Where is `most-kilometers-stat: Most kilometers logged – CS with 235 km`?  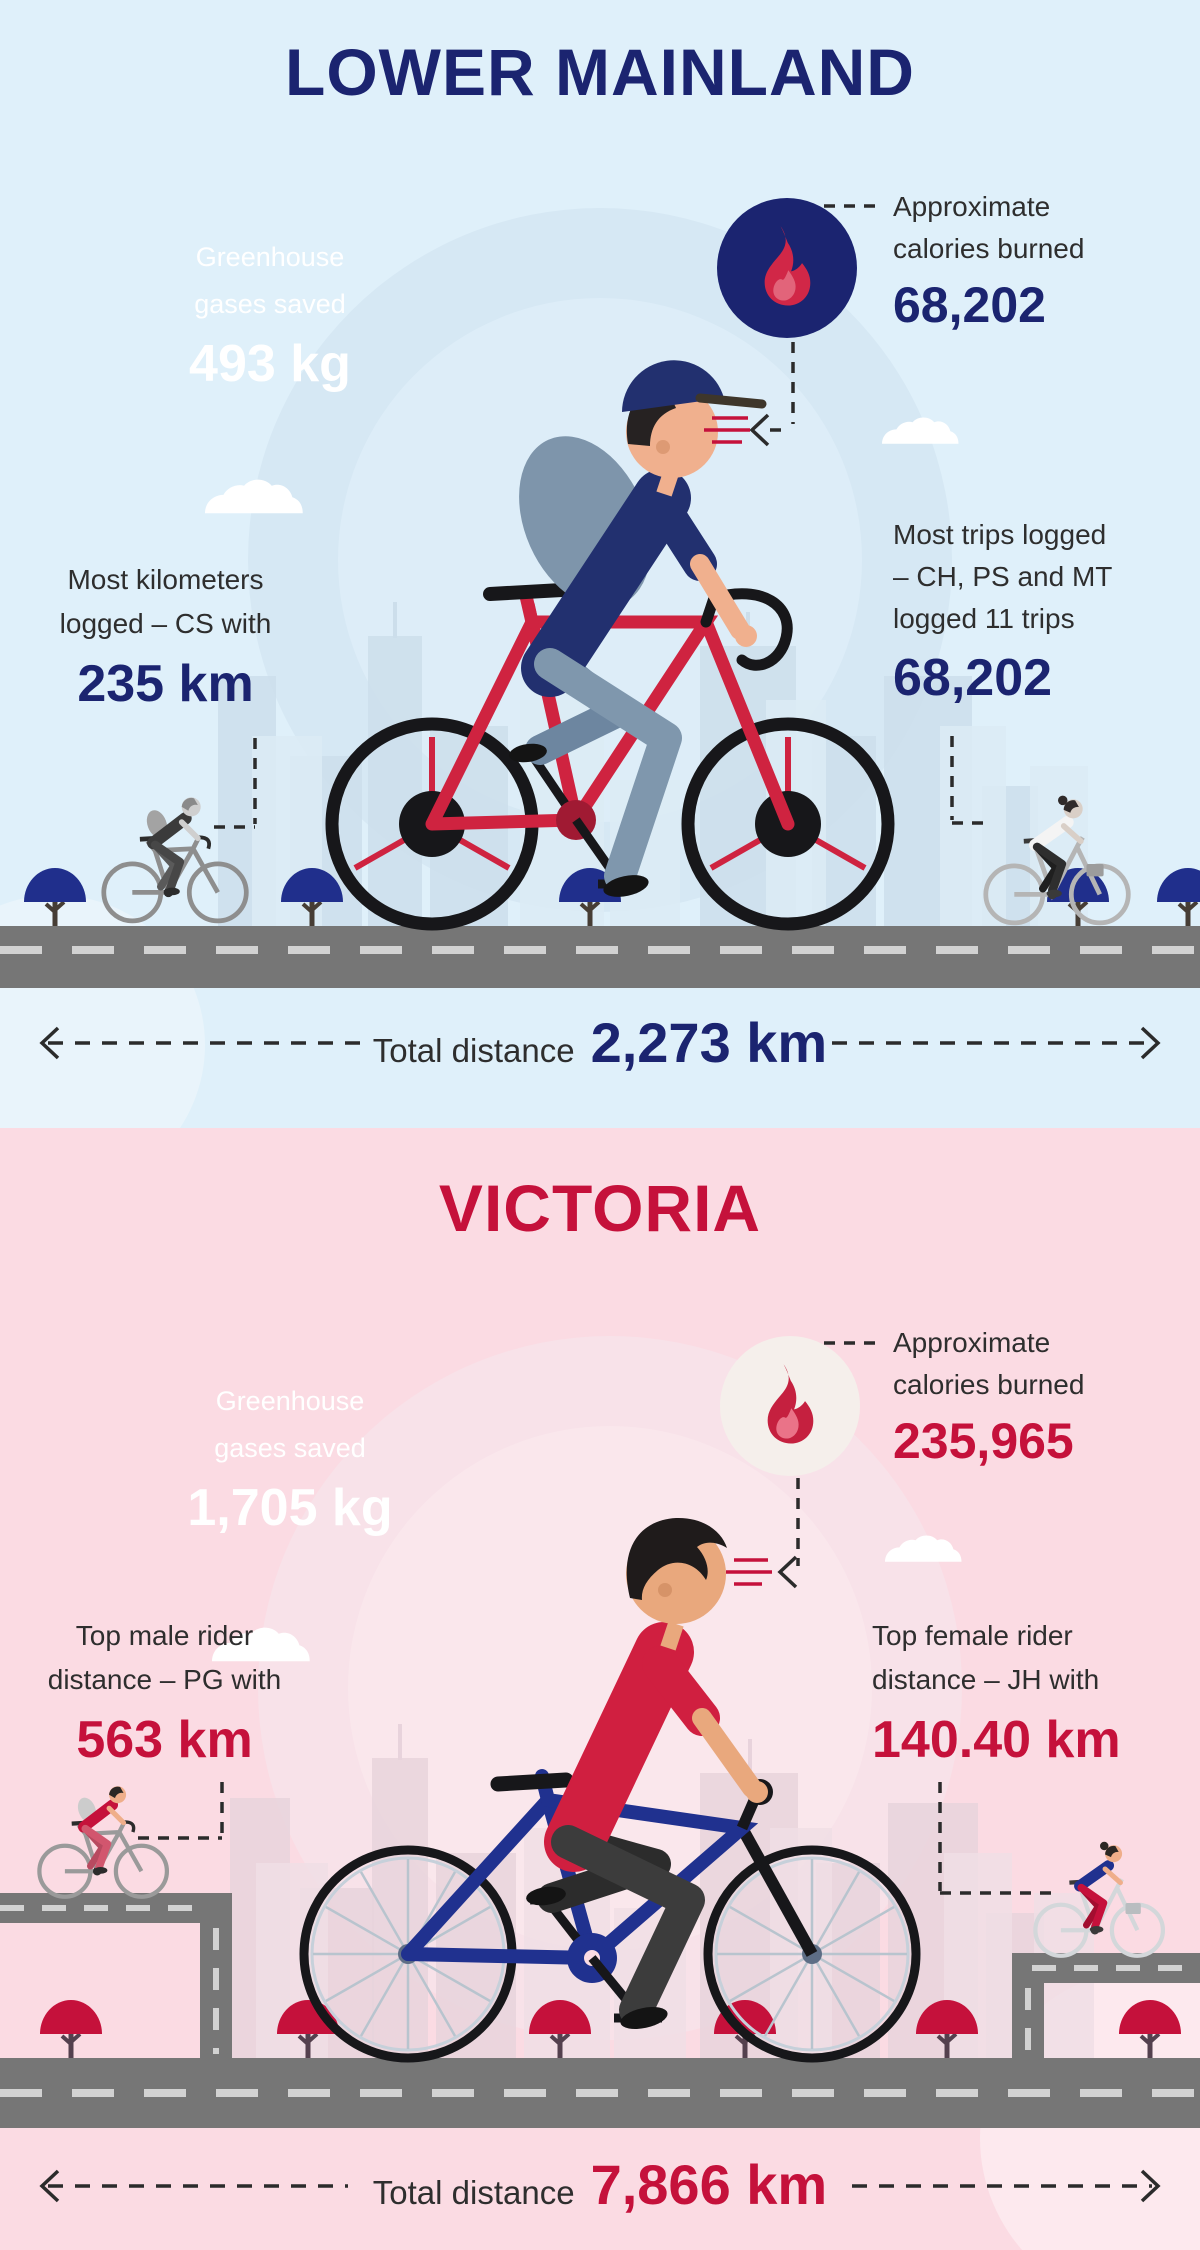
most-kilometers-stat: Most kilometers logged – CS with 235 km is located at coordinates (165, 636).